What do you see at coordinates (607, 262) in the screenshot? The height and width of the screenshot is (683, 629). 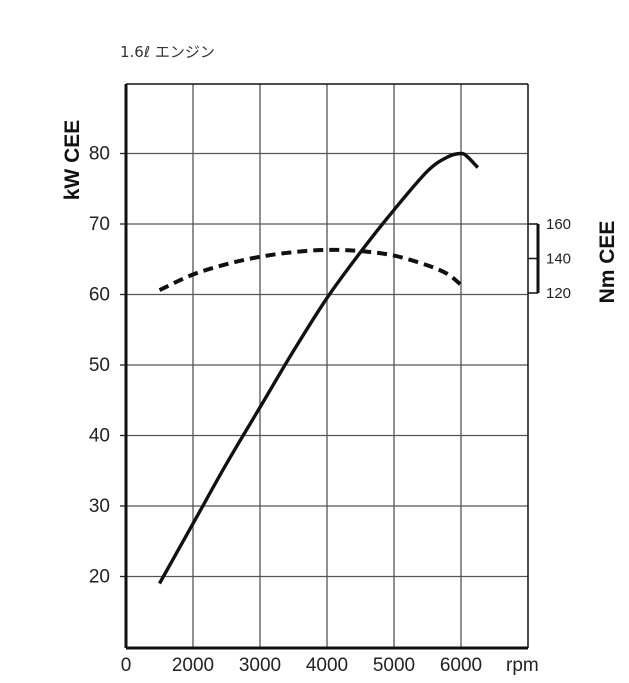 I see `y2-axis-title: Nm CEE` at bounding box center [607, 262].